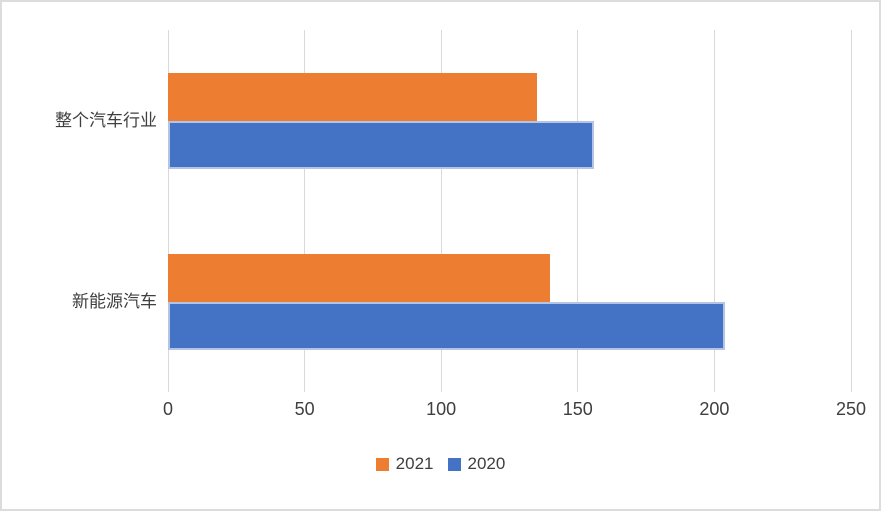 The width and height of the screenshot is (881, 511). Describe the element at coordinates (352, 96) in the screenshot. I see `bar-2021-整个汽车行业` at that location.